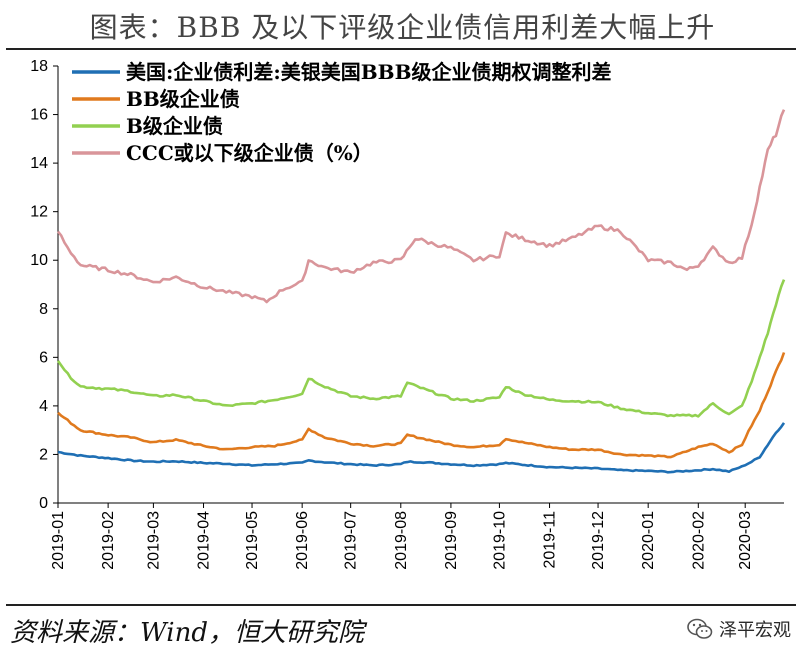 The width and height of the screenshot is (805, 662). Describe the element at coordinates (700, 628) in the screenshot. I see `wechat-icon` at that location.